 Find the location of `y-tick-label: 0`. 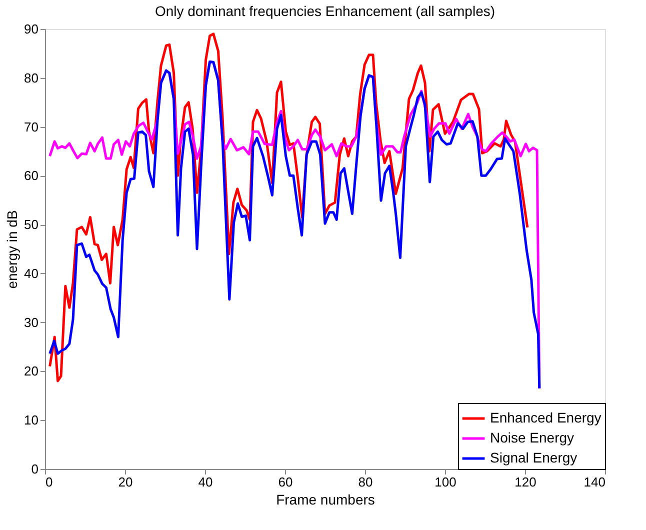

y-tick-label: 0 is located at coordinates (34, 469).